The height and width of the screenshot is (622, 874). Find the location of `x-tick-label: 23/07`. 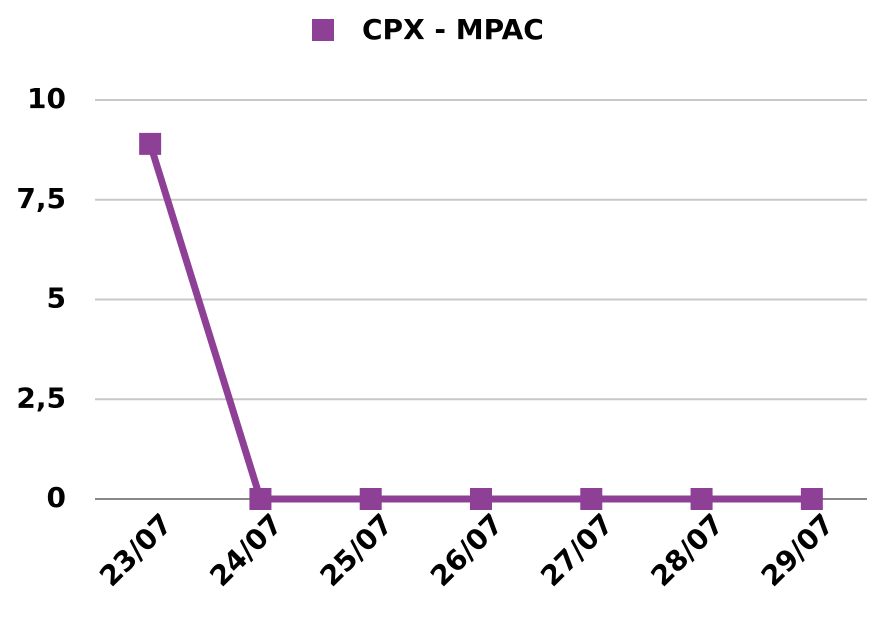

x-tick-label: 23/07 is located at coordinates (136, 550).